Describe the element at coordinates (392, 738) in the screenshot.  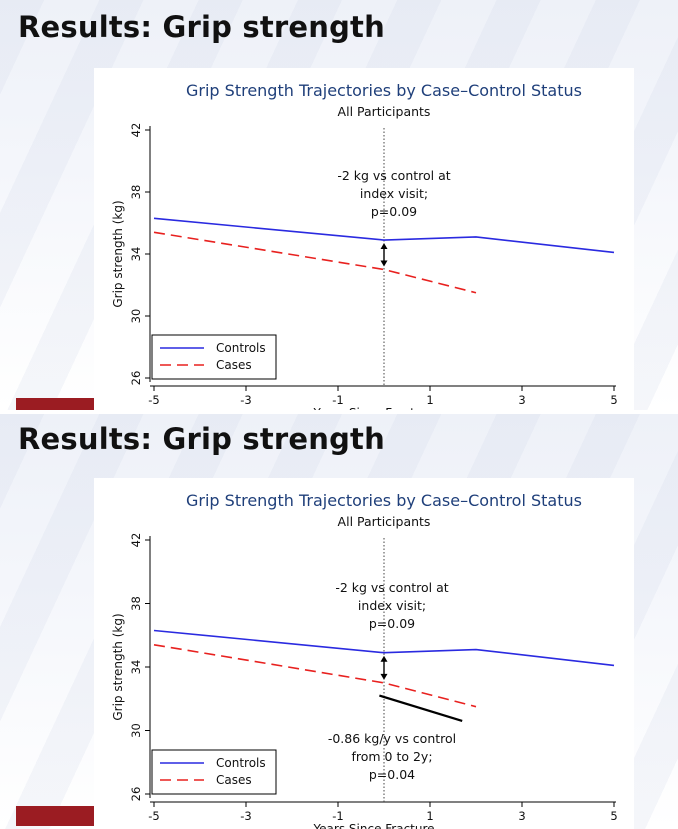
I see `slope-annotation-line: -0.86 kg/y vs control` at that location.